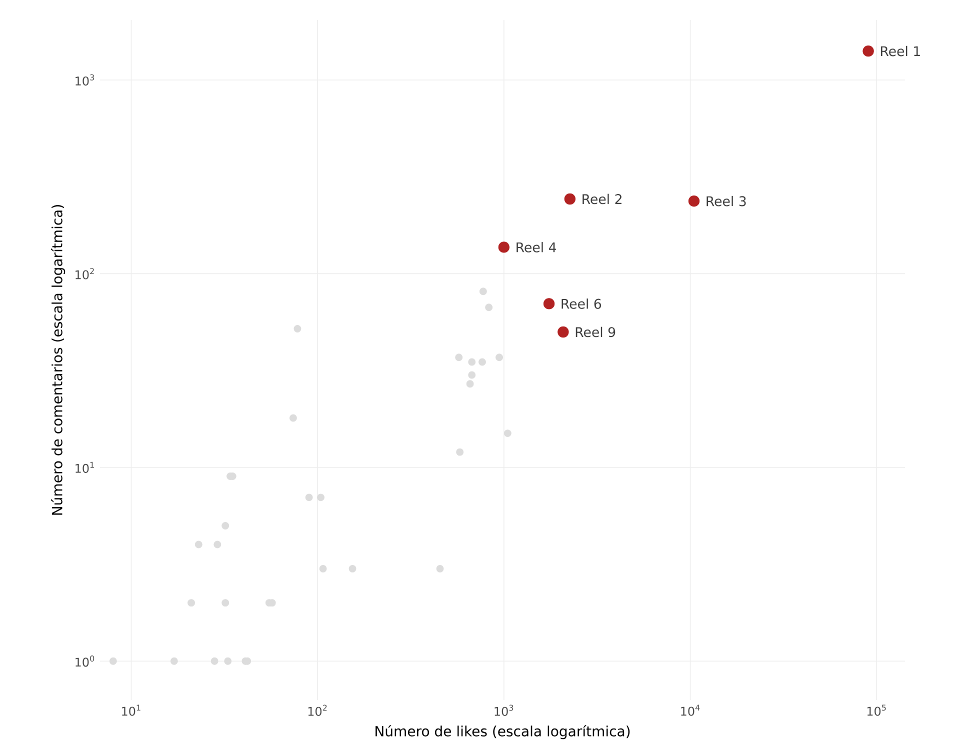 This screenshot has width=977, height=742. What do you see at coordinates (900, 51) in the screenshot?
I see `annotation: Reel 1` at bounding box center [900, 51].